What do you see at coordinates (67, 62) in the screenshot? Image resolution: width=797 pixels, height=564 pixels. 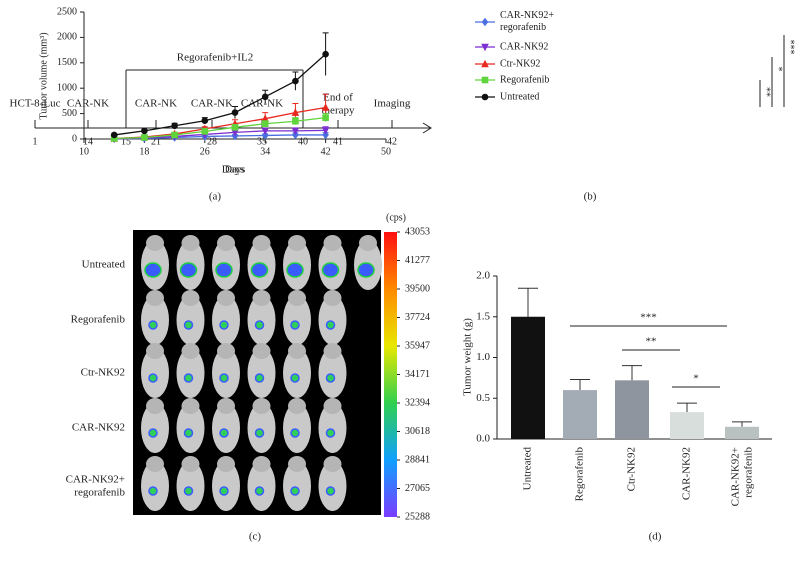 I see `y-tick-label: 1500` at bounding box center [67, 62].